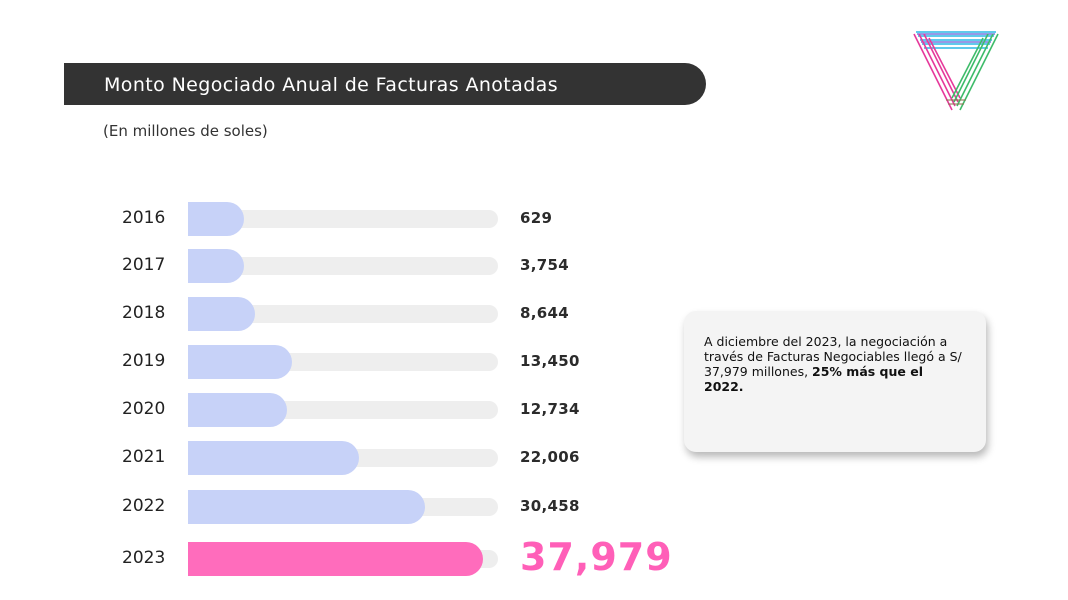 The height and width of the screenshot is (600, 1068). Describe the element at coordinates (550, 361) in the screenshot. I see `value-label: 13,450` at that location.